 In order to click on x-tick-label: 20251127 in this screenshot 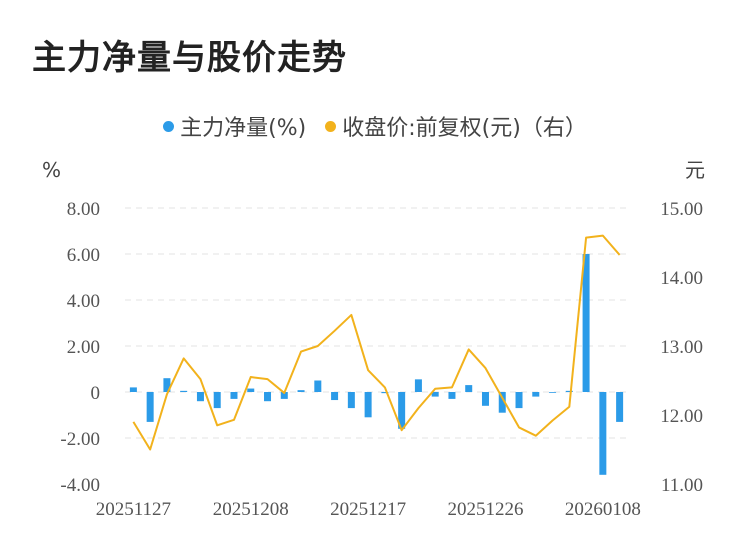, I will do `click(133, 509)`.